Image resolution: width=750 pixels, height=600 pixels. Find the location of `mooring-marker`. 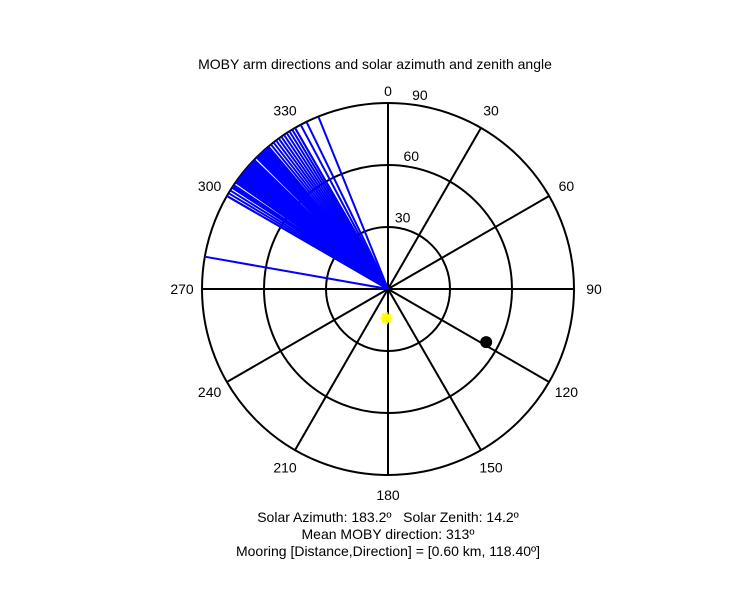

mooring-marker is located at coordinates (486, 342).